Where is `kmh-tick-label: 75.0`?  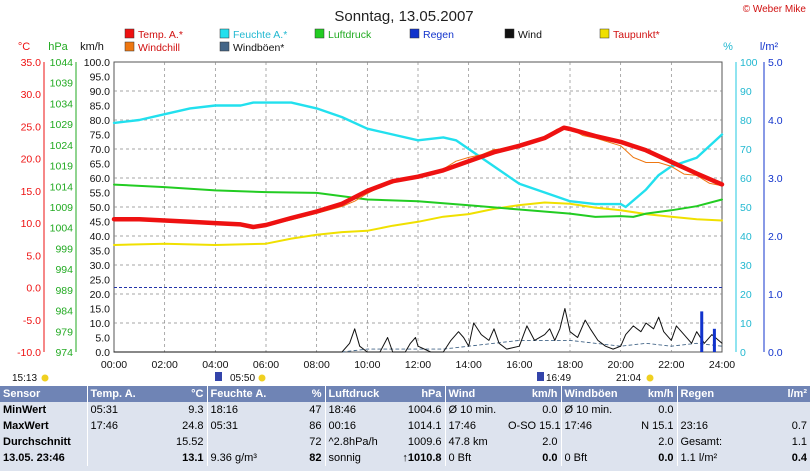 kmh-tick-label: 75.0 is located at coordinates (100, 136).